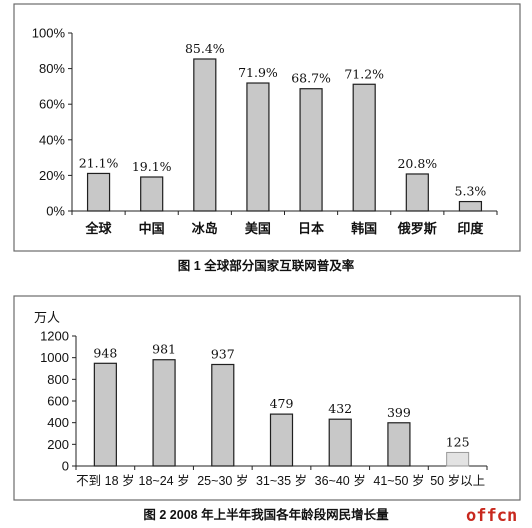  Describe the element at coordinates (47, 317) in the screenshot. I see `chart2-unit: 万人` at that location.